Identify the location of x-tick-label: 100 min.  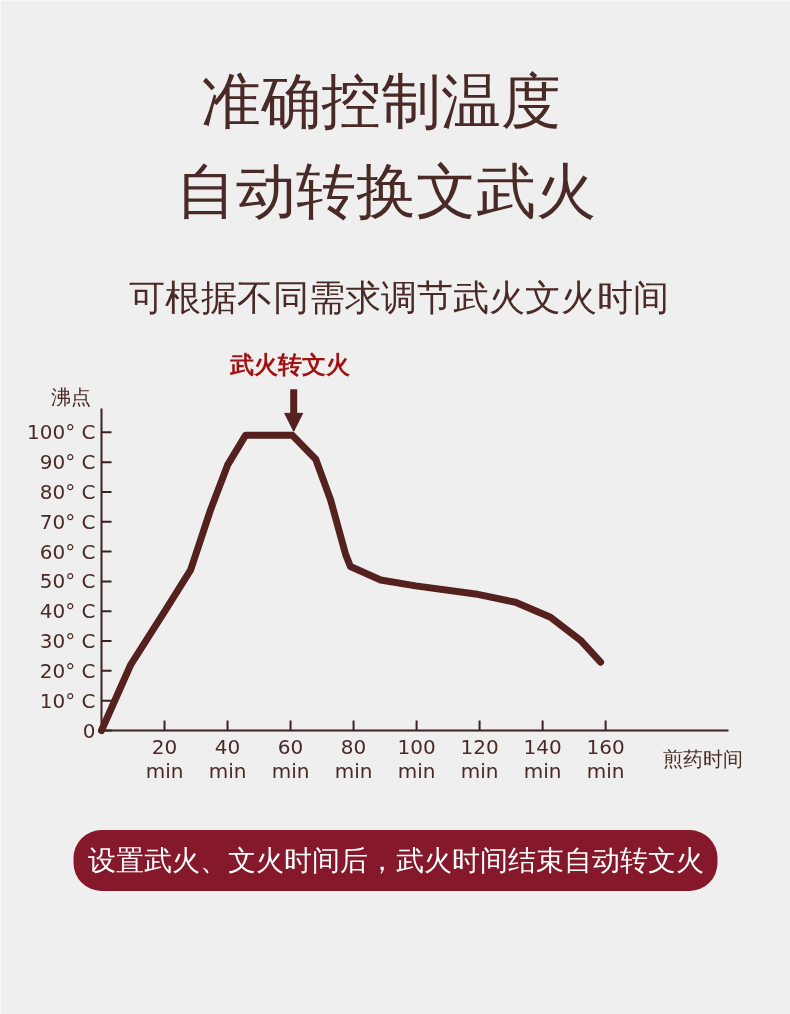
(416, 758).